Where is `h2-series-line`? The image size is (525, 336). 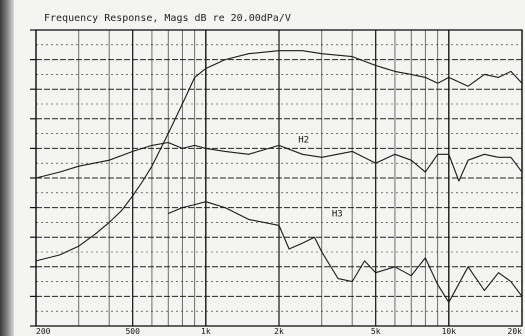
h2-series-line is located at coordinates (279, 161).